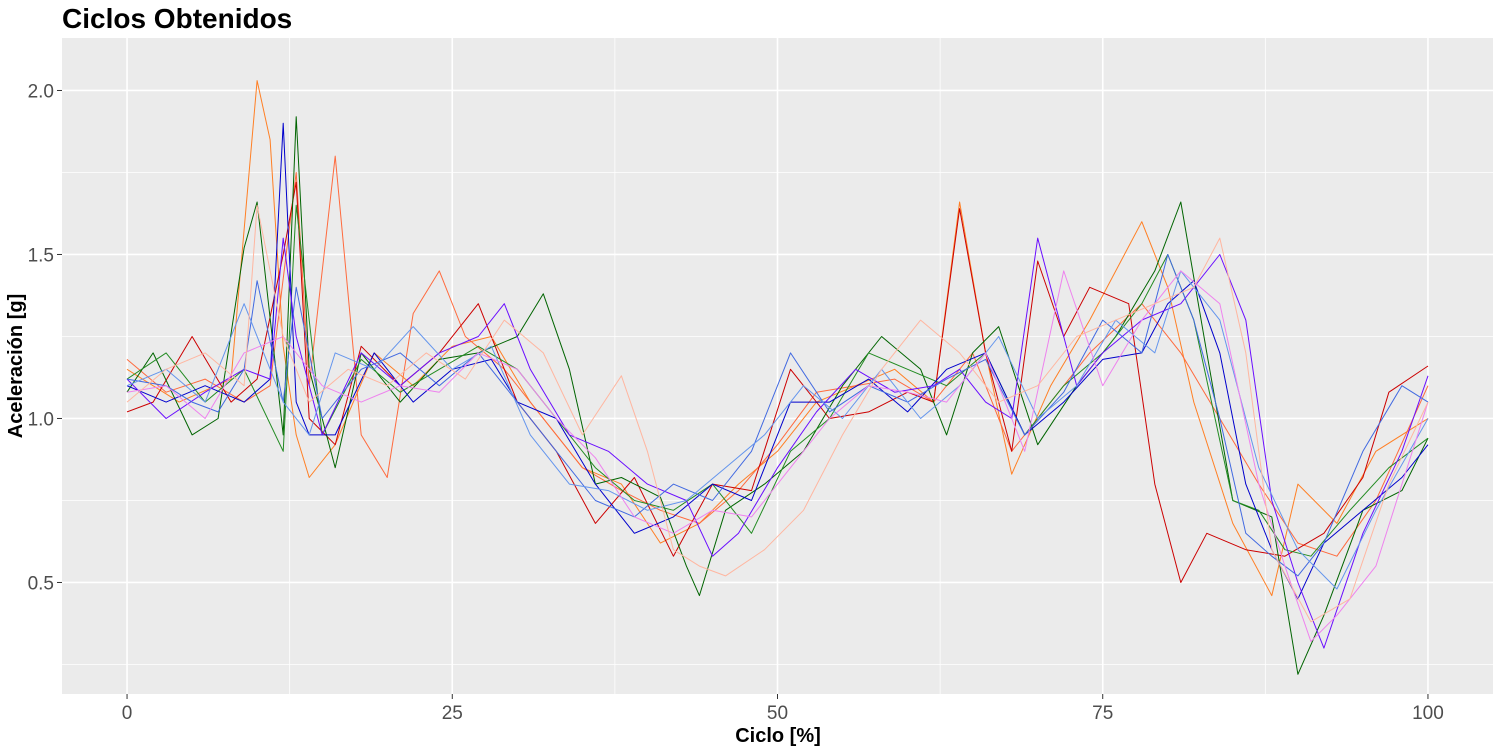  I want to click on x-axis: 0 25 50 75 100, so click(783, 709).